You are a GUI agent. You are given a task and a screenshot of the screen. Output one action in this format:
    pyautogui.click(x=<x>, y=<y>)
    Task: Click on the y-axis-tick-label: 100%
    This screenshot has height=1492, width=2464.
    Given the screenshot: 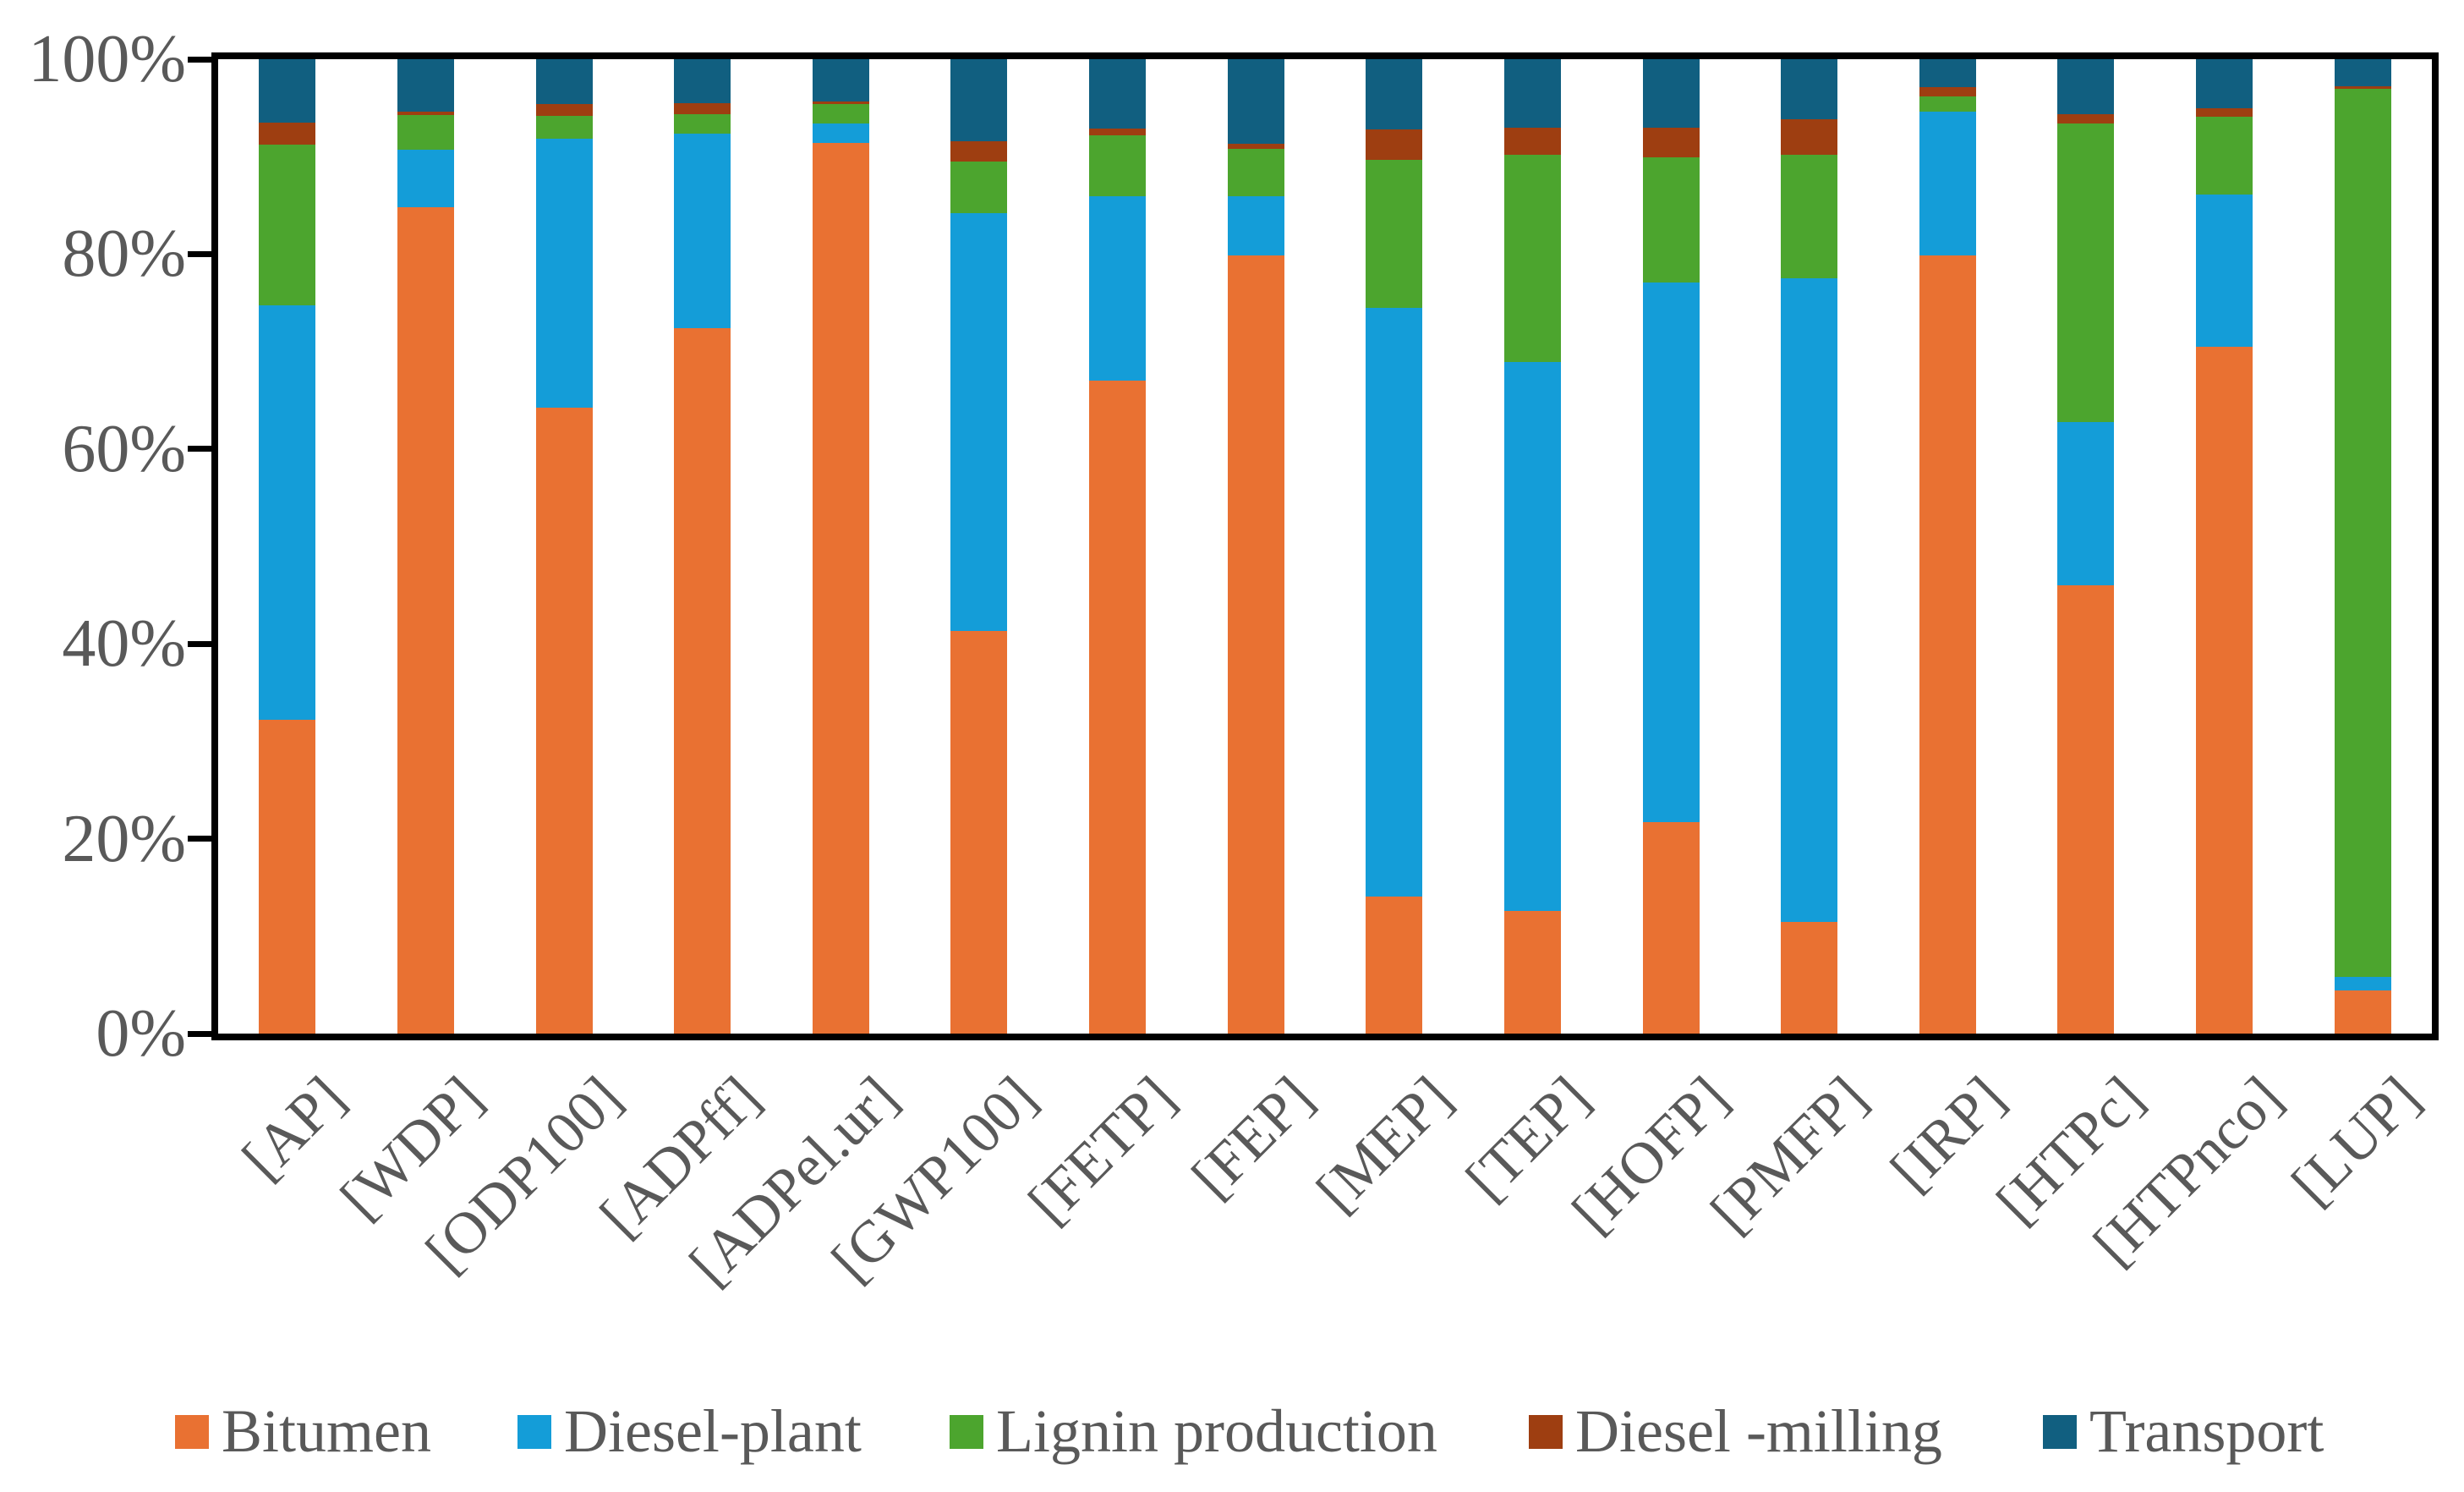 What is the action you would take?
    pyautogui.click(x=107, y=59)
    